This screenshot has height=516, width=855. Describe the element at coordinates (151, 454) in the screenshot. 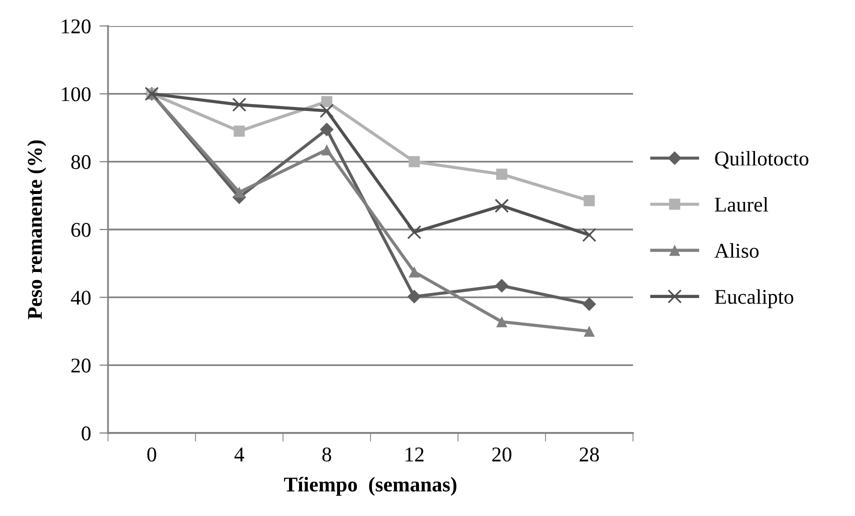

I see `x-tick-label: 0` at that location.